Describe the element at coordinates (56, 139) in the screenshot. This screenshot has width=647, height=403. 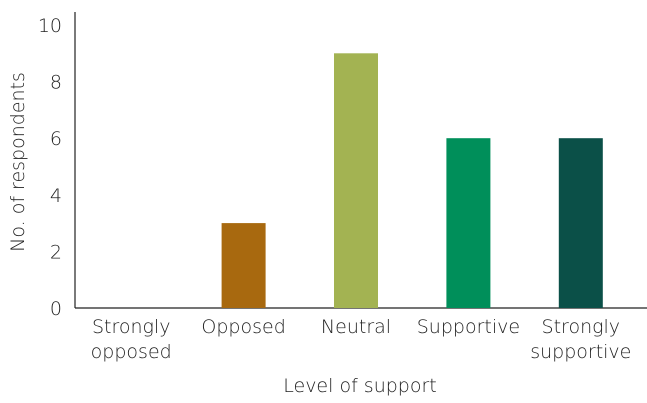
I see `y-tick-label: 6` at that location.